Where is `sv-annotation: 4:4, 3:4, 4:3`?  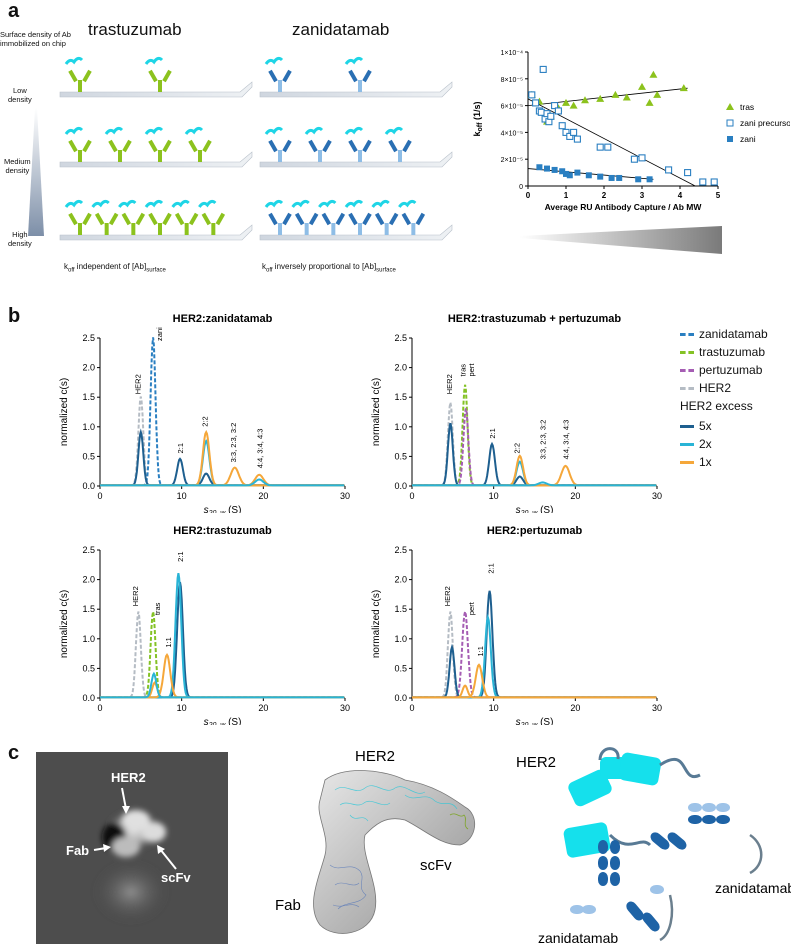
sv-annotation: 4:4, 3:4, 4:3 is located at coordinates (566, 440).